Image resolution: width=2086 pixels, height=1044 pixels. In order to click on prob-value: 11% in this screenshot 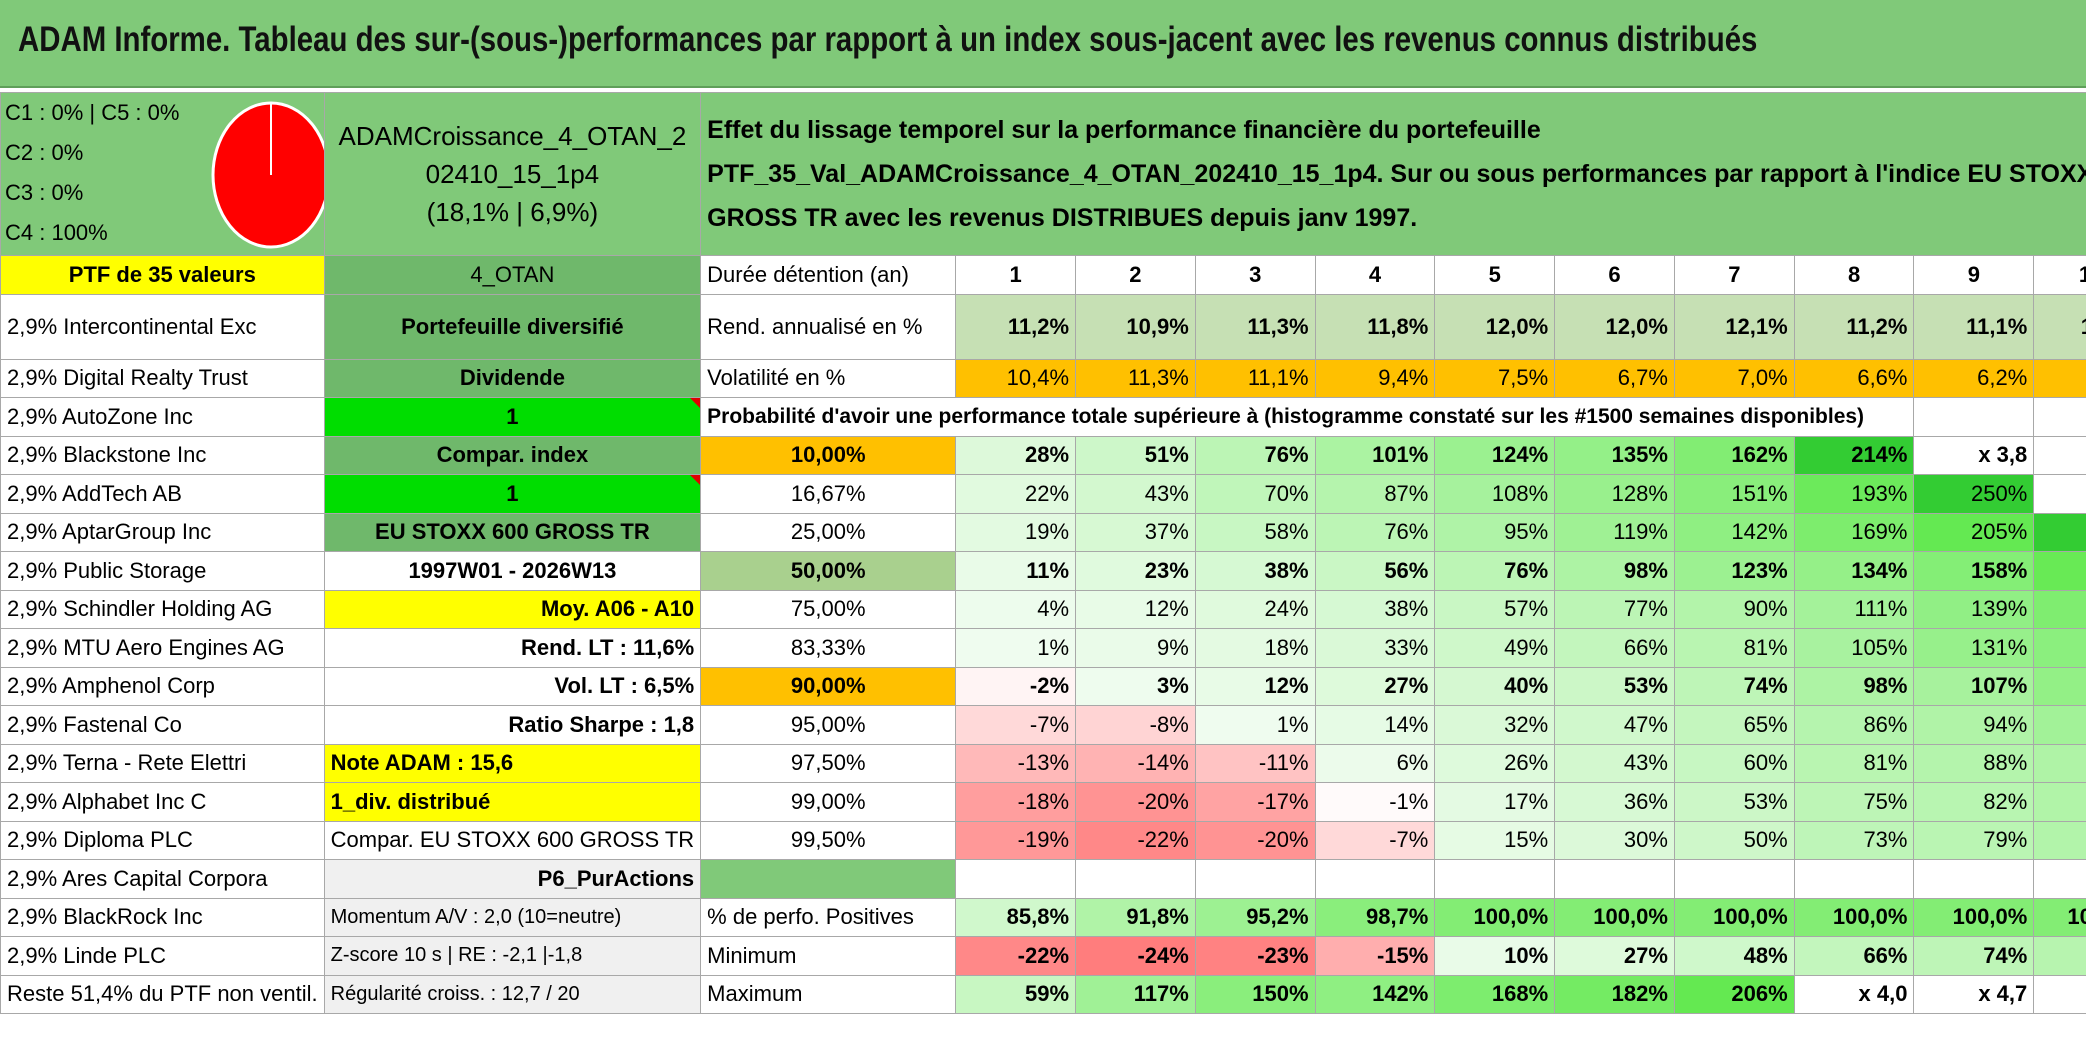, I will do `click(1016, 571)`.